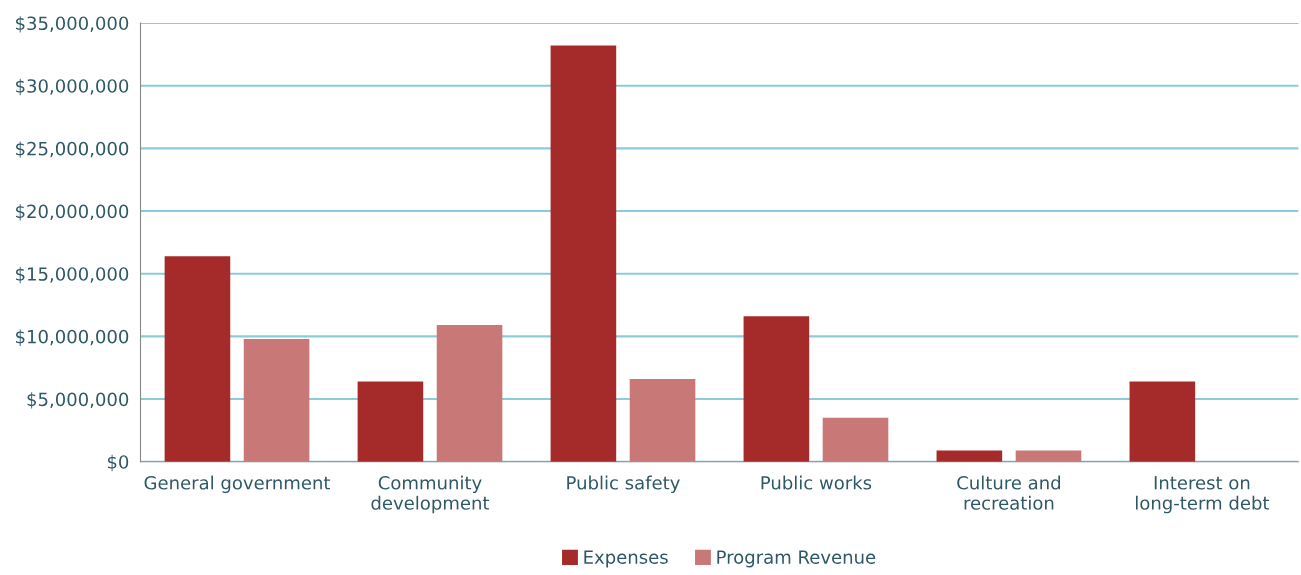  What do you see at coordinates (72, 87) in the screenshot?
I see `y-tick-label: $30,000,000` at bounding box center [72, 87].